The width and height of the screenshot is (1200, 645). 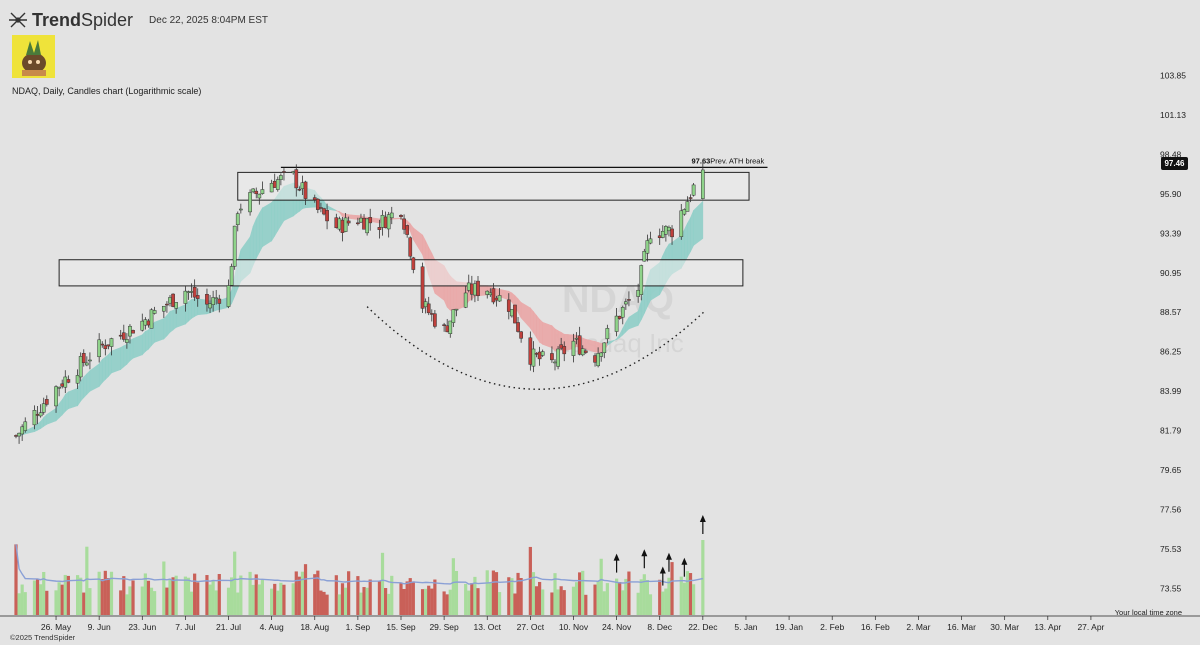 What do you see at coordinates (70, 20) in the screenshot?
I see `brand-logo: TrendSpider` at bounding box center [70, 20].